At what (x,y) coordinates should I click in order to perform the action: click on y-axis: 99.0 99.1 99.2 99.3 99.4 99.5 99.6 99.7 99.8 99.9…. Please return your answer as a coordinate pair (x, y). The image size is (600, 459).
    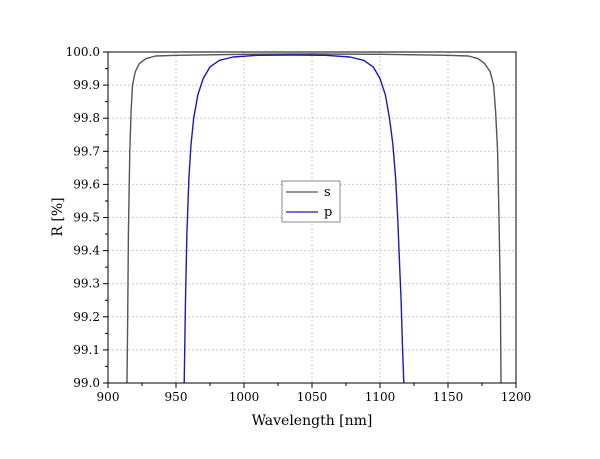
    Looking at the image, I should click on (87, 217).